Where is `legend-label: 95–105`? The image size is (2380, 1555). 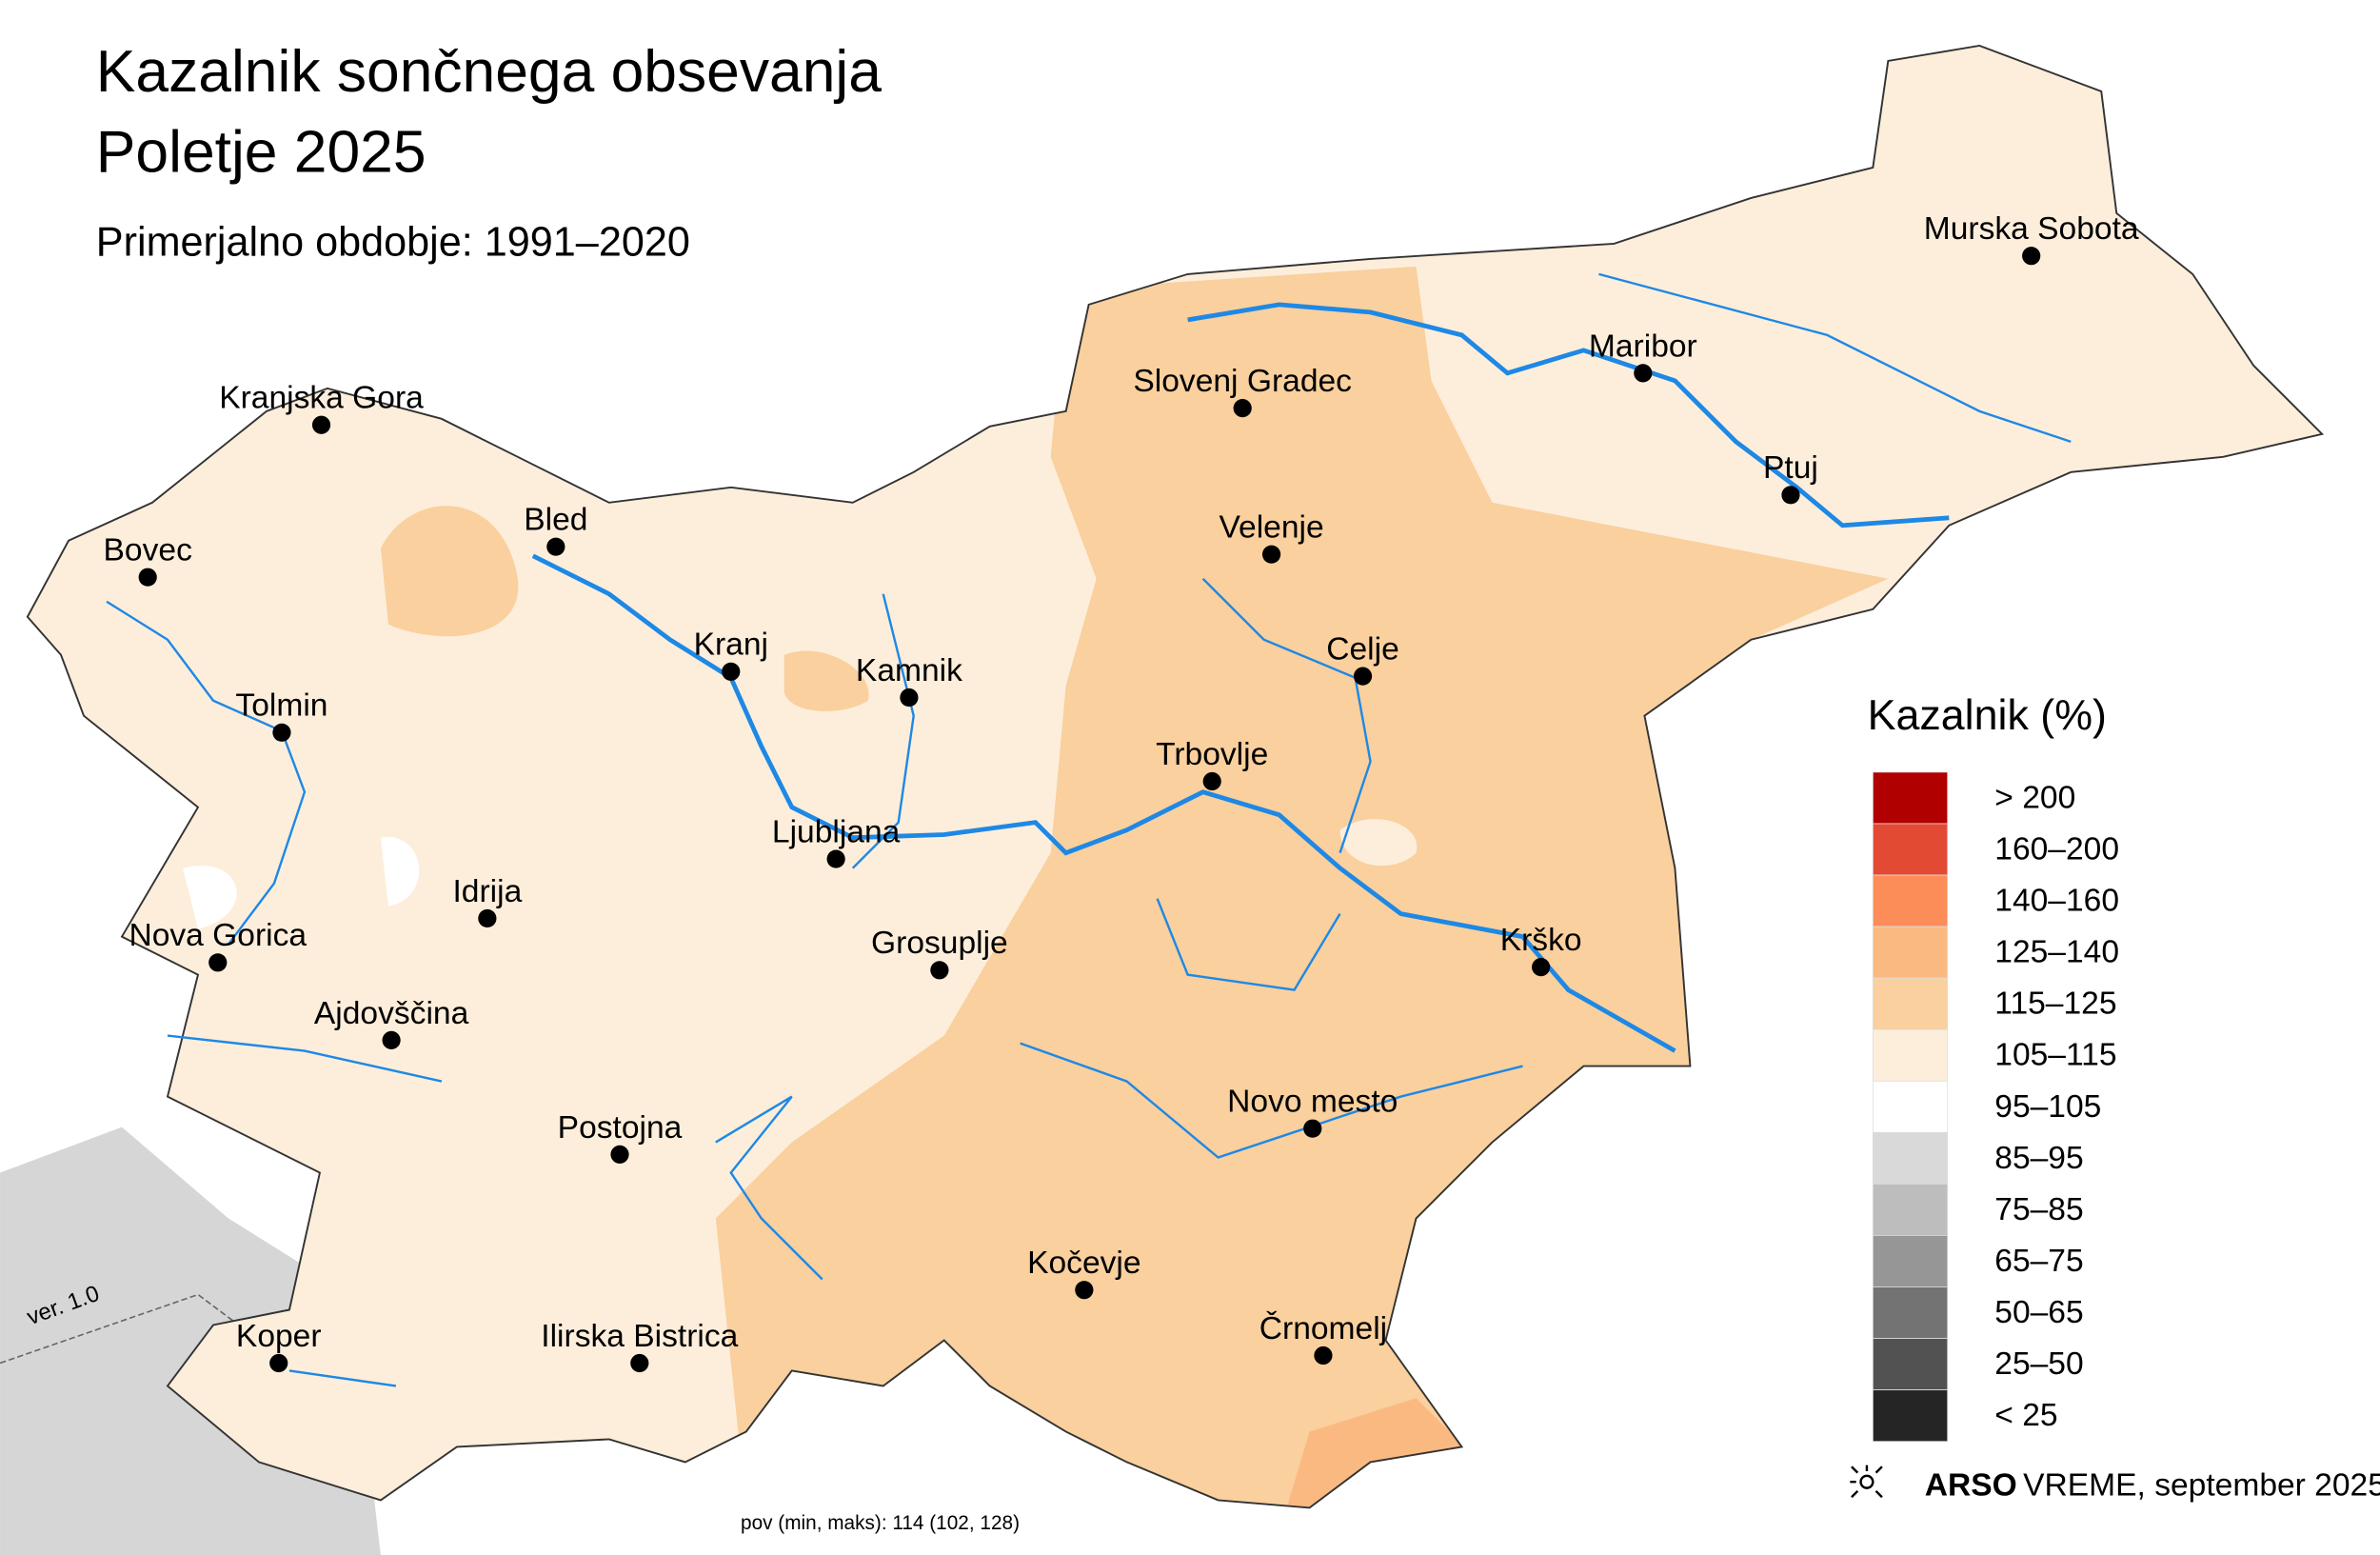 legend-label: 95–105 is located at coordinates (2048, 1107).